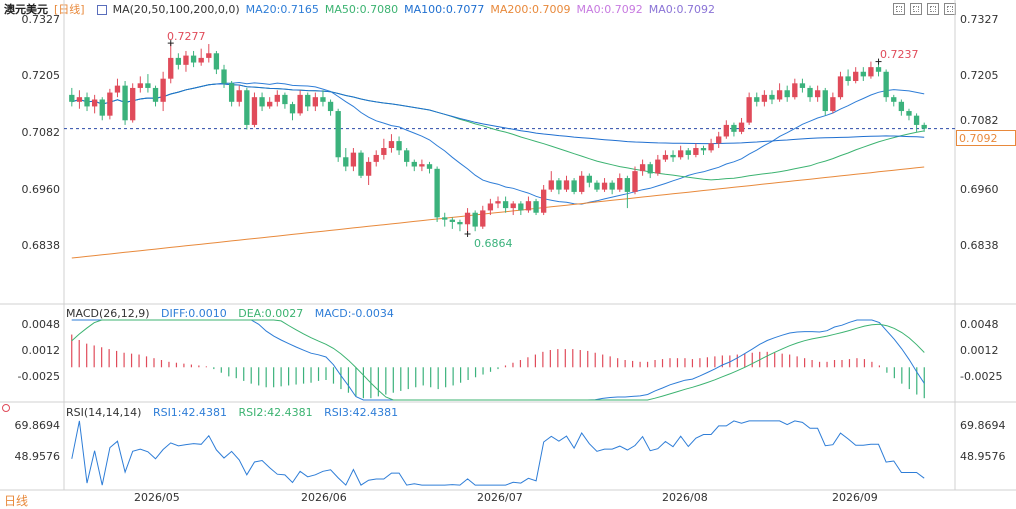 Image resolution: width=1016 pixels, height=509 pixels. I want to click on period-footer-tab: 日线, so click(16, 501).